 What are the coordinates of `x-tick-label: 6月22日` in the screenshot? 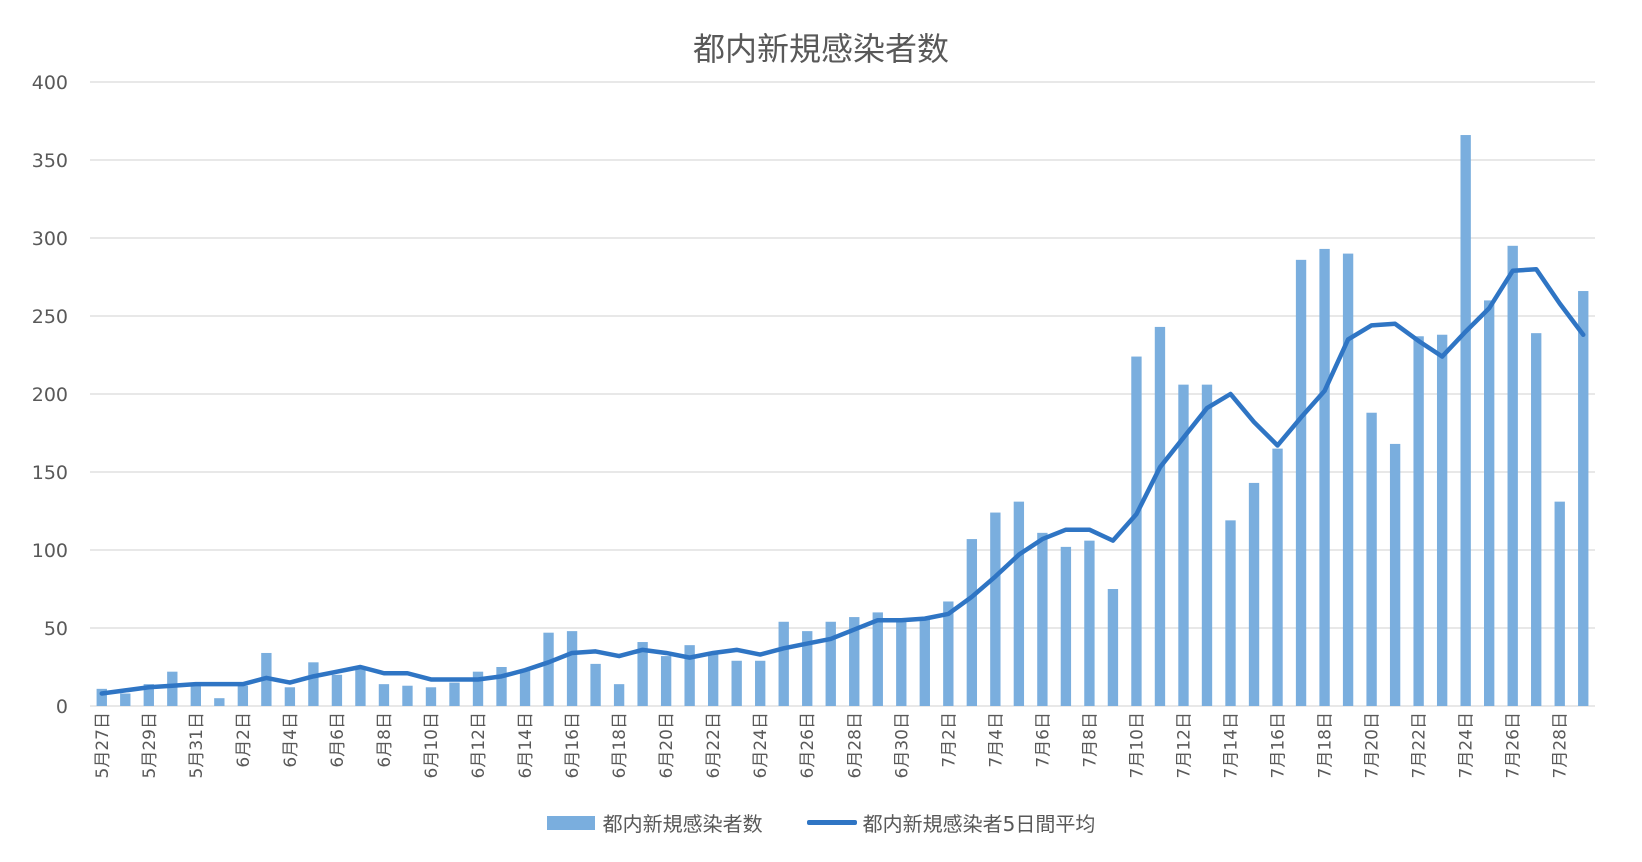 It's located at (714, 745).